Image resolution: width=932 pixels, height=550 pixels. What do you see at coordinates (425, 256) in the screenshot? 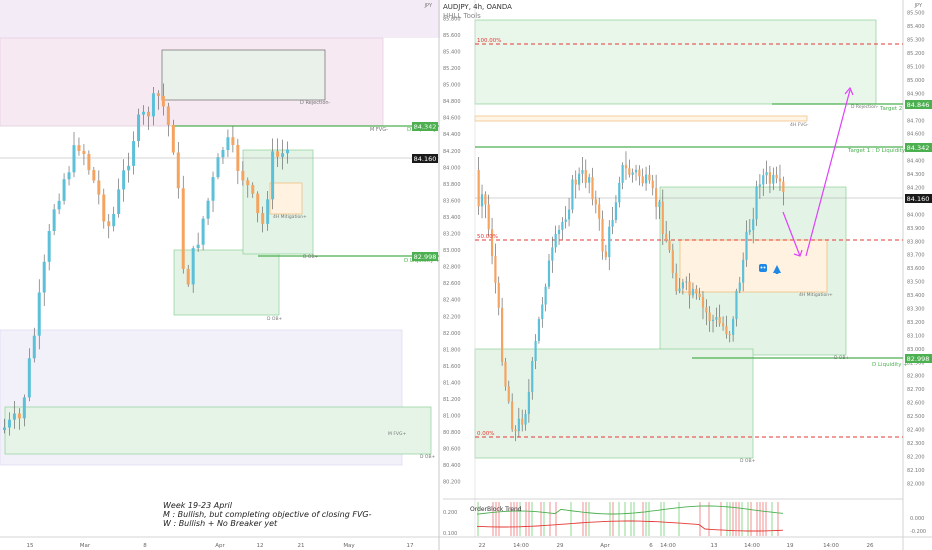
I see `price-tag-left-82998: 82.998` at bounding box center [425, 256].